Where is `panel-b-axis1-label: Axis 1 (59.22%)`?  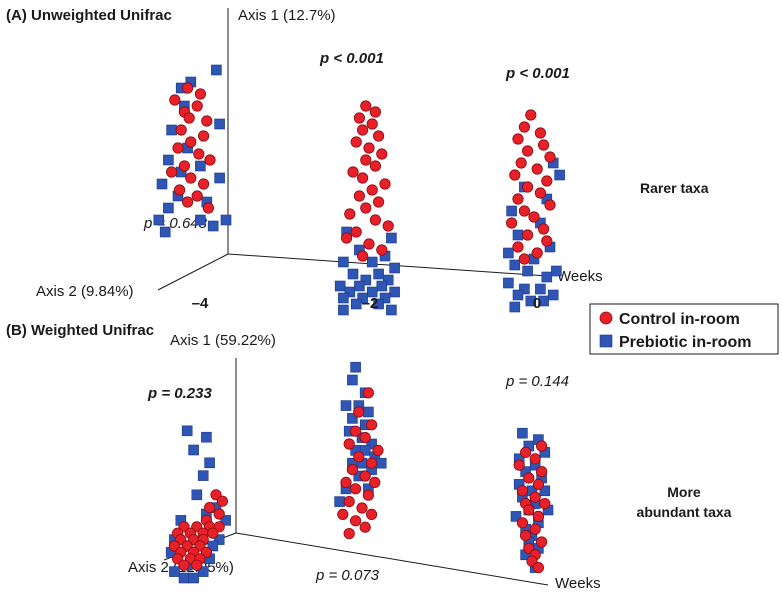
panel-b-axis1-label: Axis 1 (59.22%) is located at coordinates (223, 340).